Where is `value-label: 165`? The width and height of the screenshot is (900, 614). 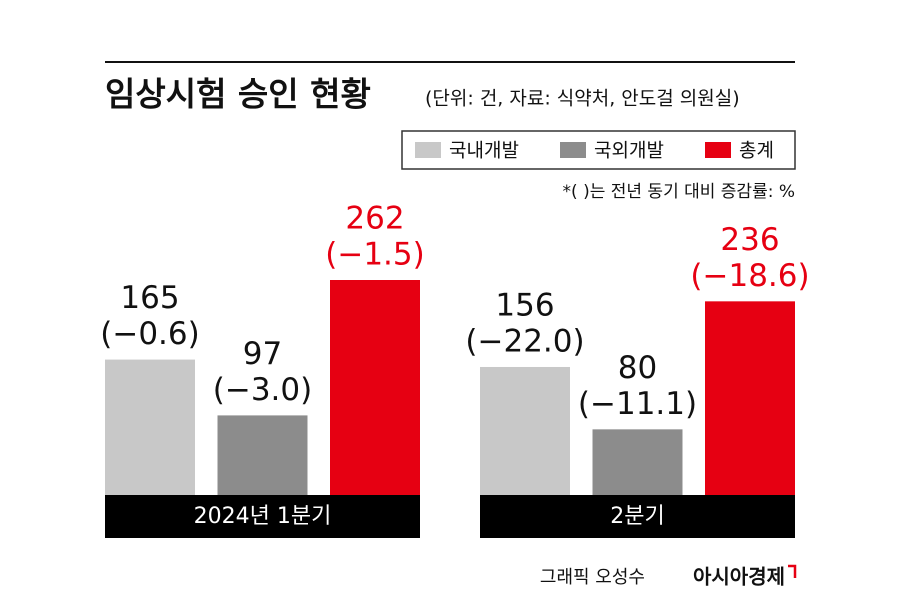
value-label: 165 is located at coordinates (149, 298).